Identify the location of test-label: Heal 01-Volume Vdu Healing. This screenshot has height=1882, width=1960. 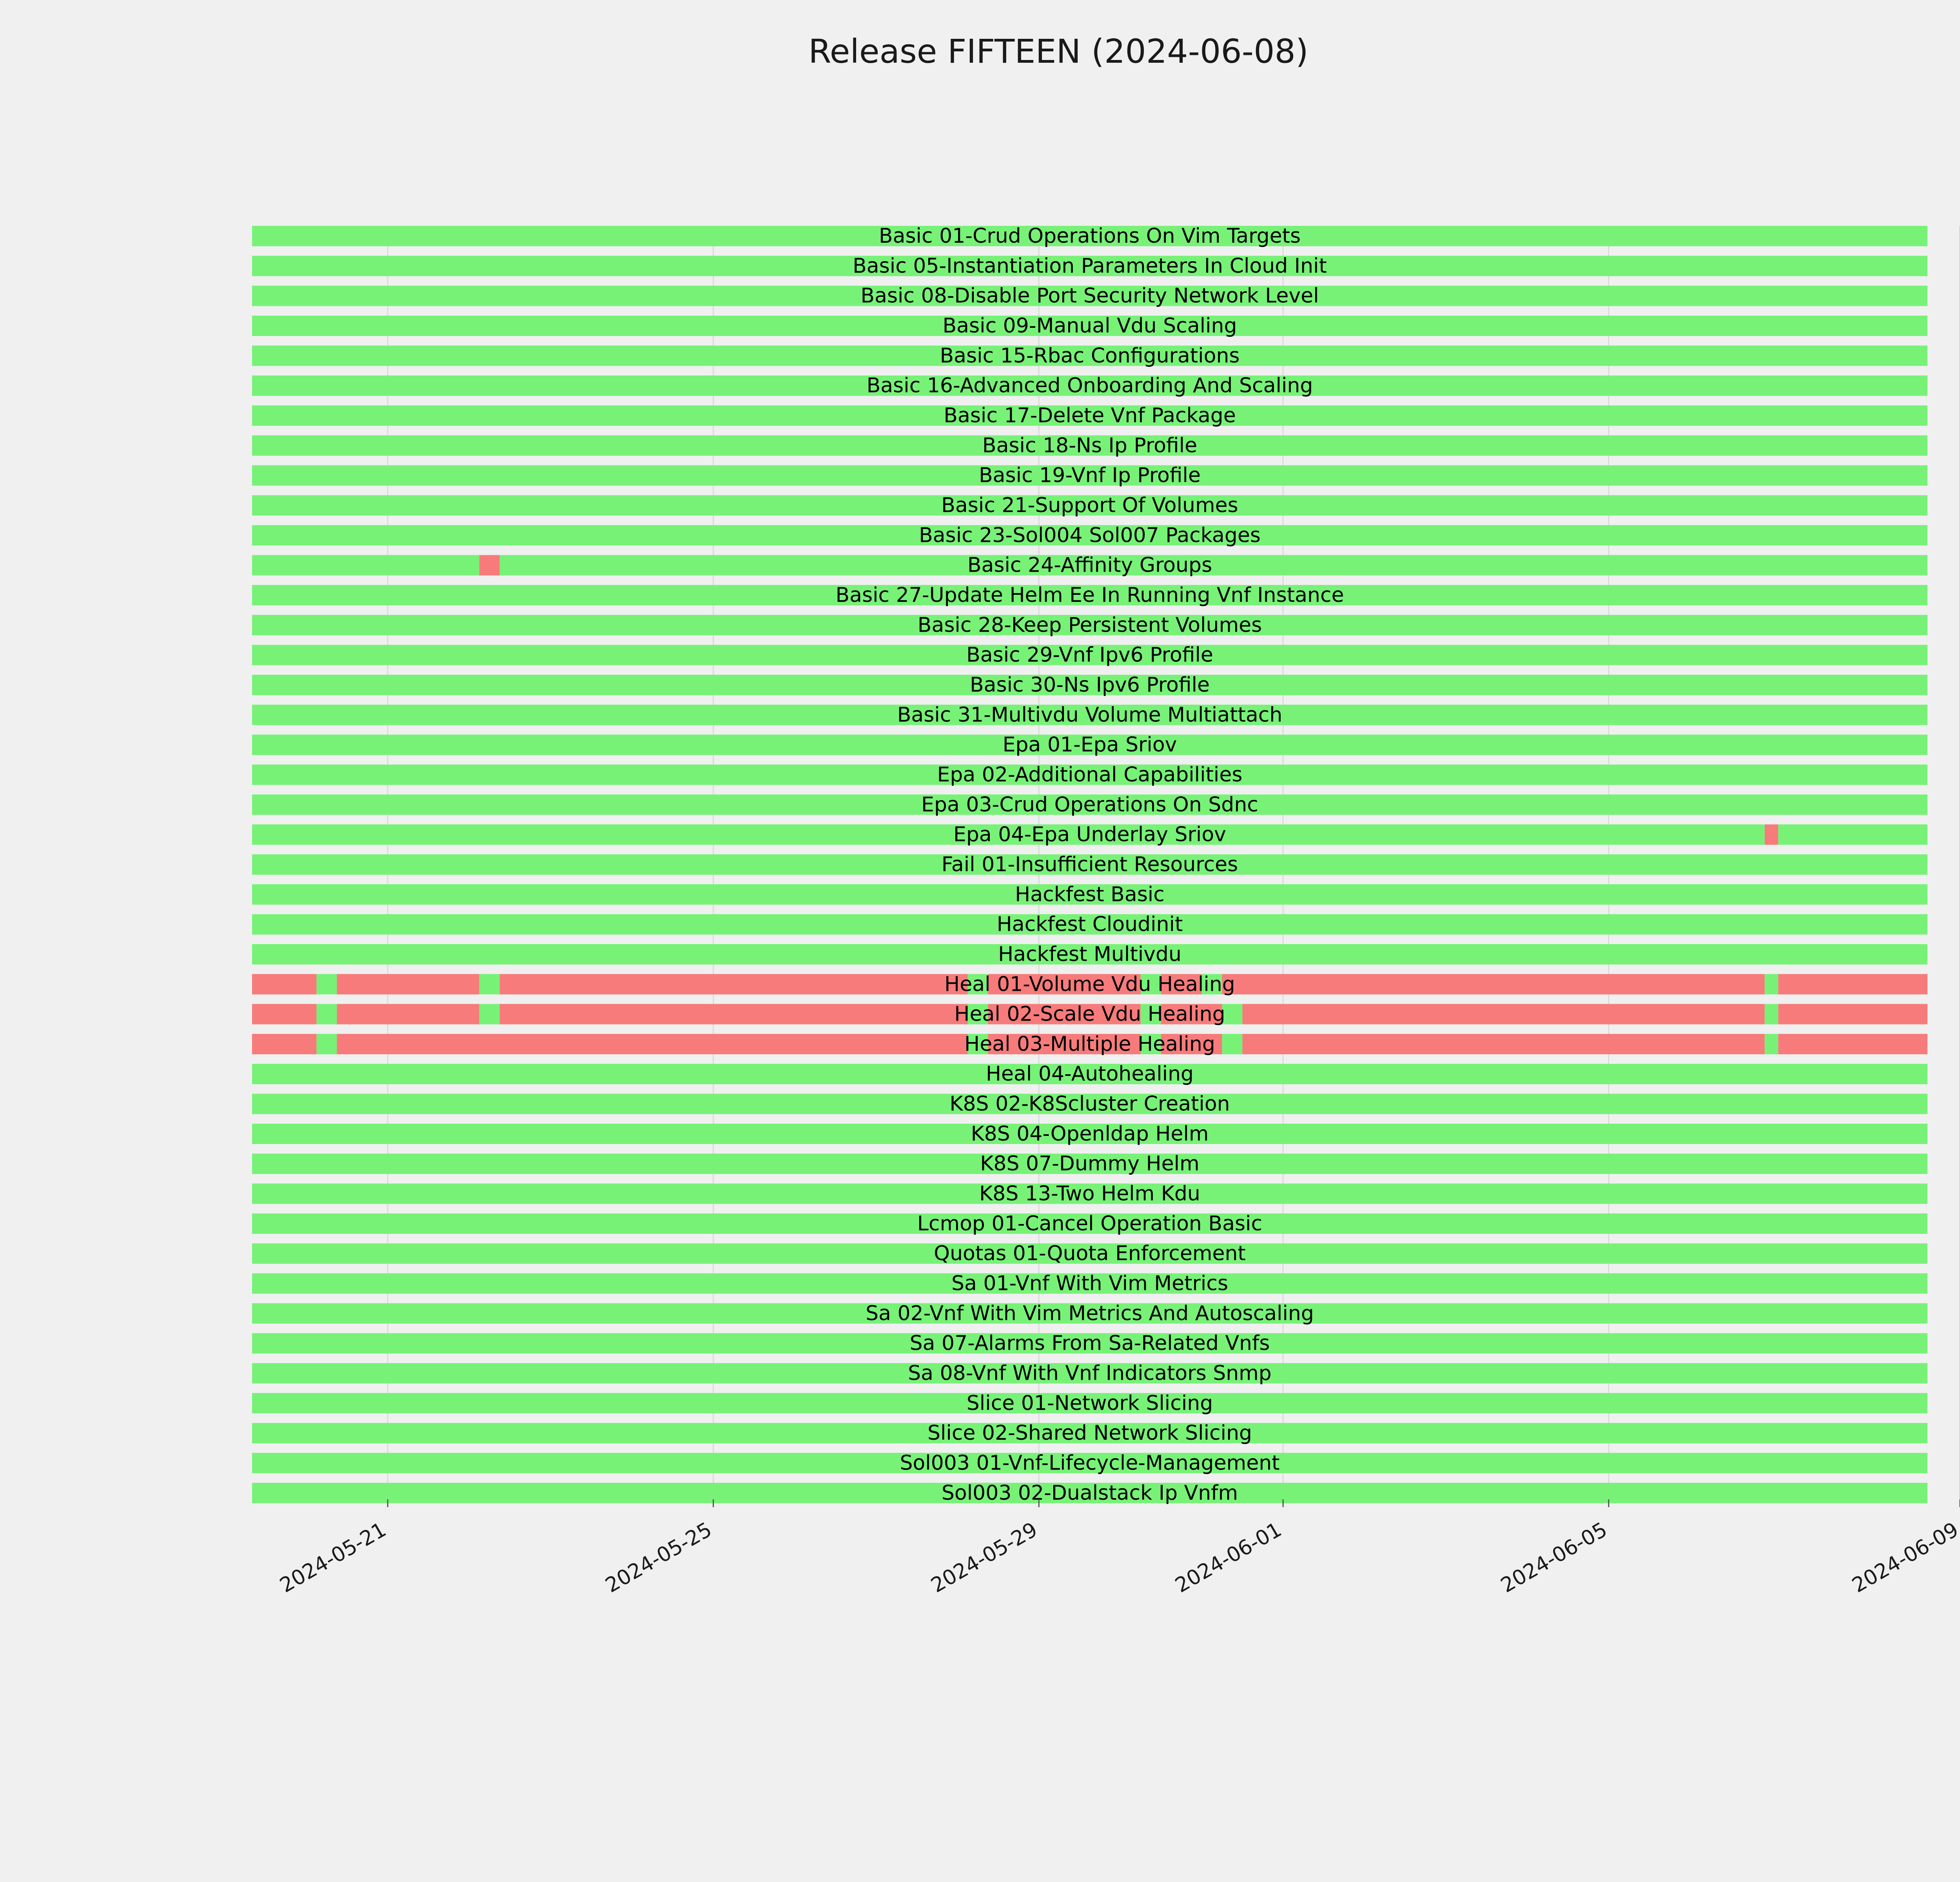
(1089, 984).